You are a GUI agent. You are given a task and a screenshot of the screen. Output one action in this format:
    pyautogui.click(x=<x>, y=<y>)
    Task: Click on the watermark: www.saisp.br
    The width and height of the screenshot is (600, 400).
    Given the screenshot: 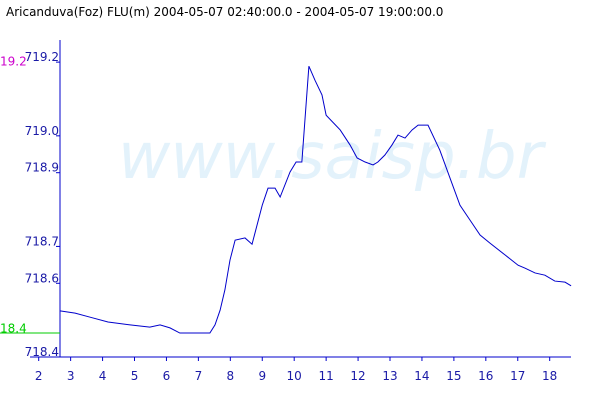 What is the action you would take?
    pyautogui.click(x=332, y=157)
    